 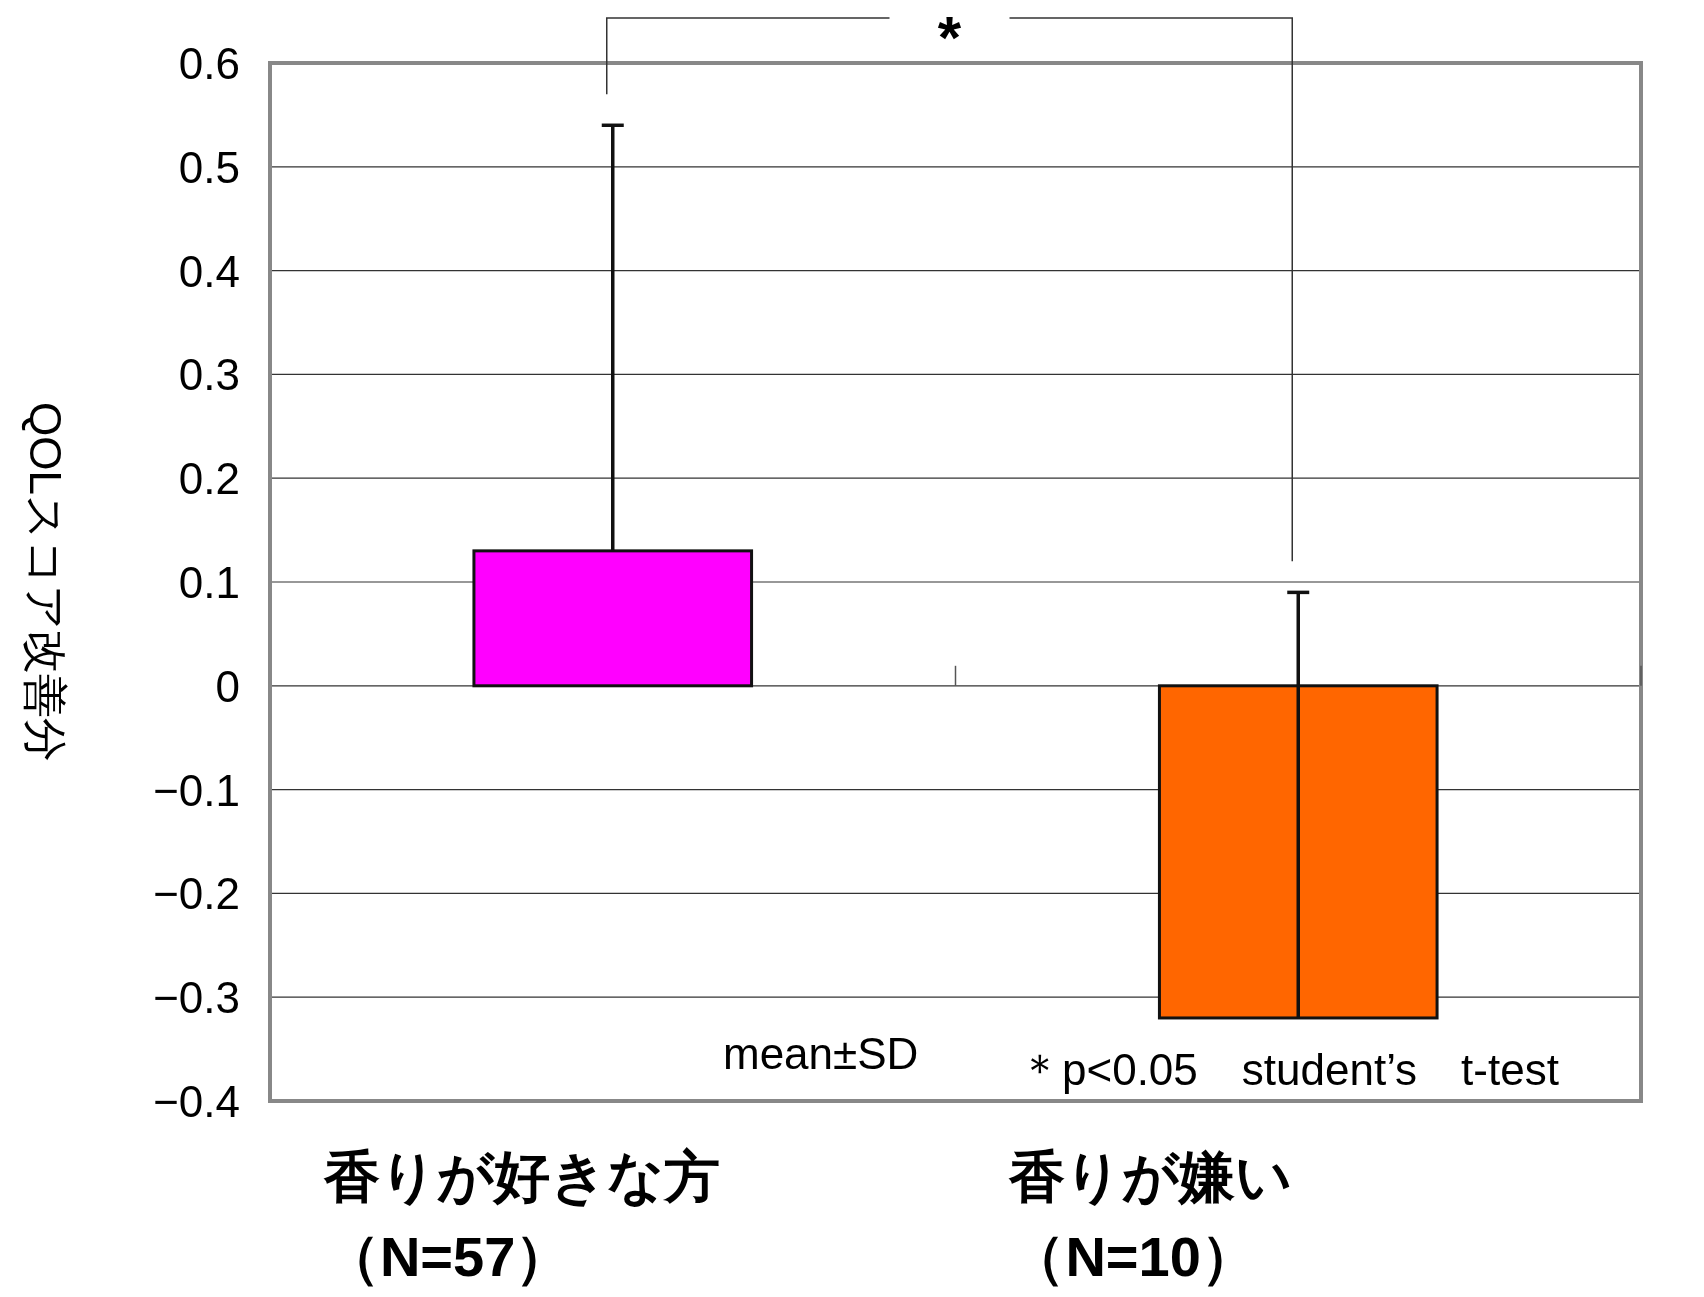 I want to click on y-tick-label: 0.3, so click(x=209, y=375).